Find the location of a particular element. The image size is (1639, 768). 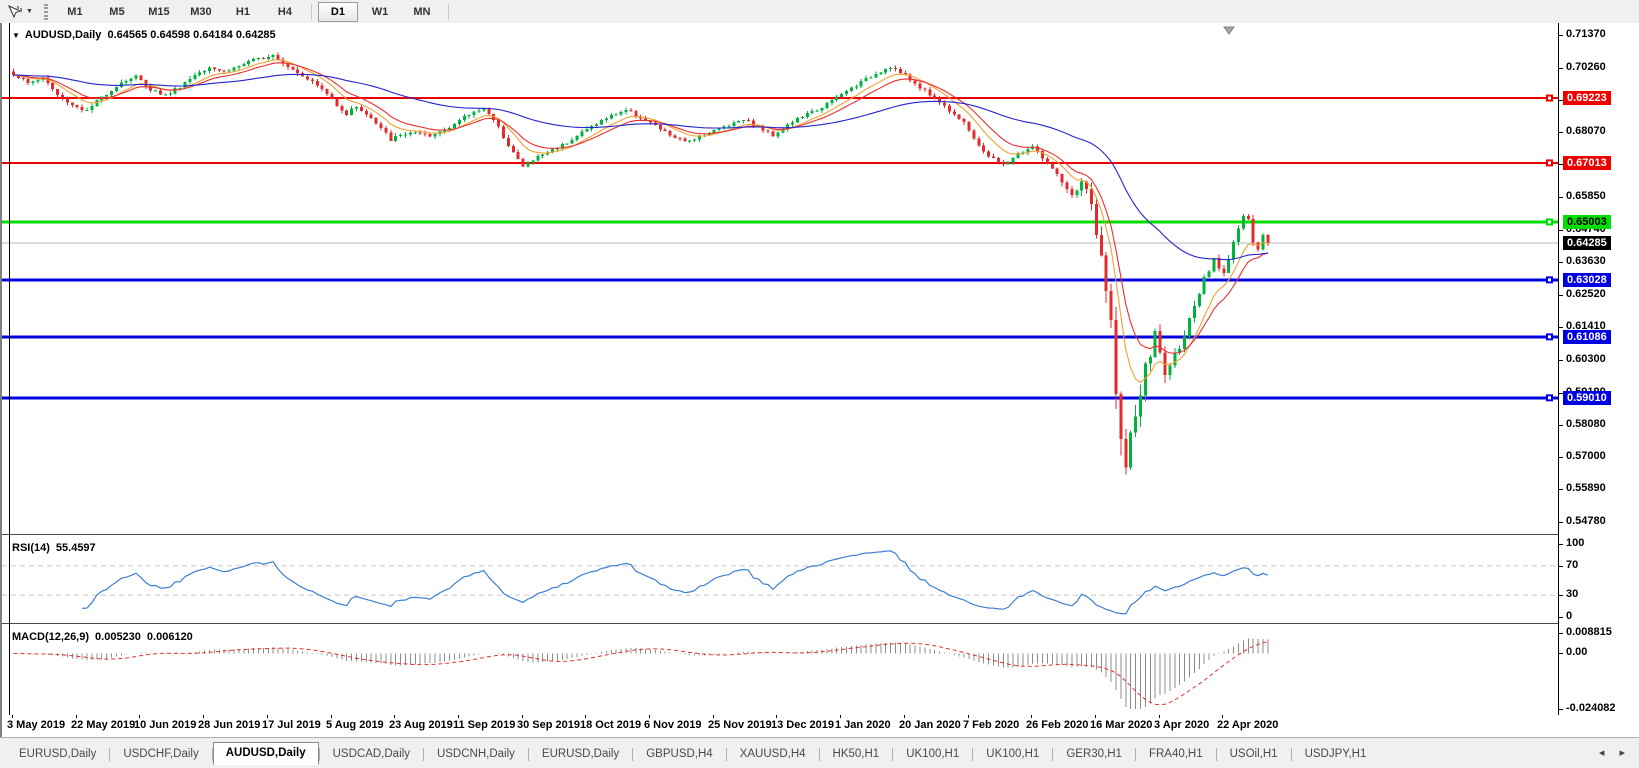

timeframe-button-MN: MN is located at coordinates (422, 11).